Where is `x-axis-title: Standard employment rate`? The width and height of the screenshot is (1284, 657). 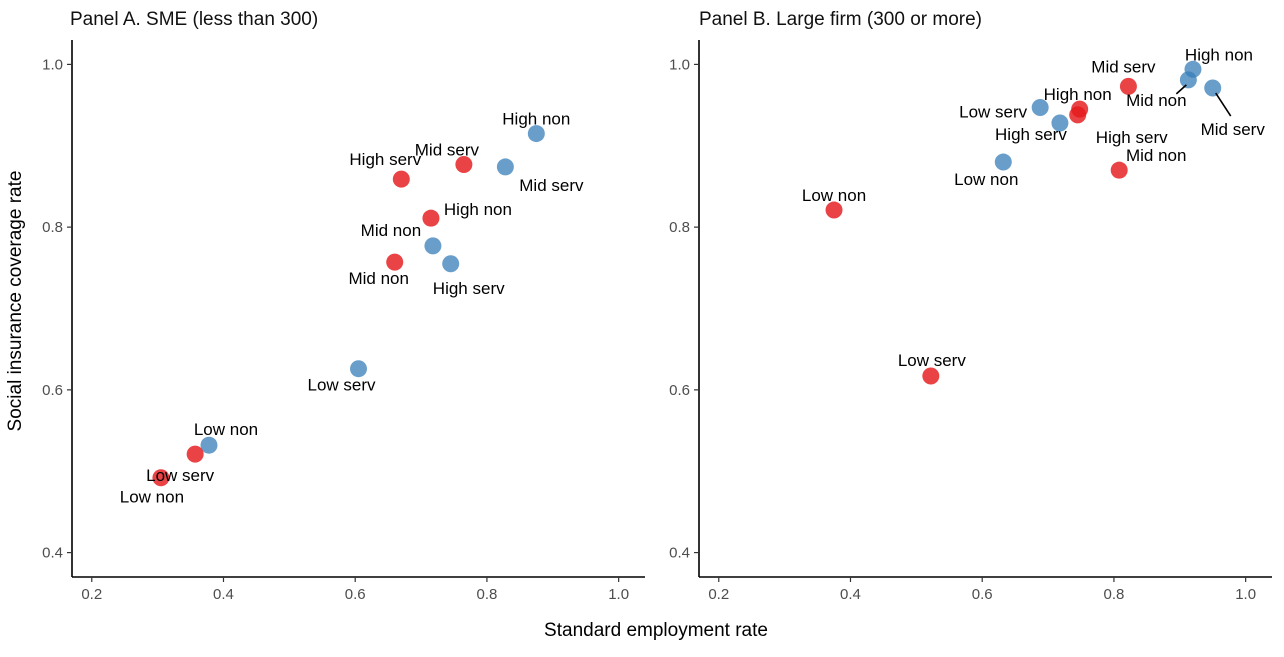 x-axis-title: Standard employment rate is located at coordinates (656, 630).